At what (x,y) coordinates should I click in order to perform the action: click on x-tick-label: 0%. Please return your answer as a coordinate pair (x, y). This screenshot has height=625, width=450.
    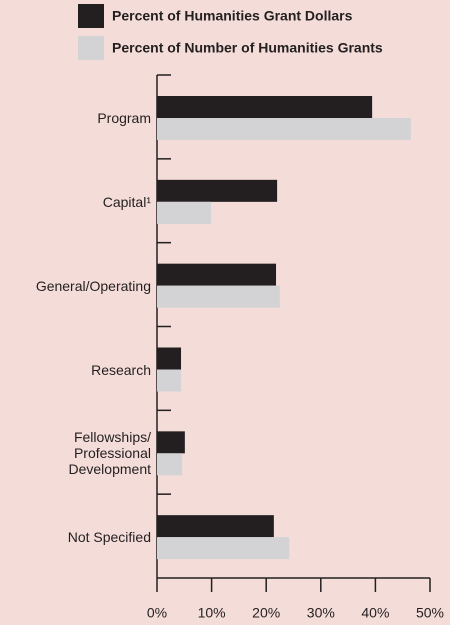
    Looking at the image, I should click on (157, 613).